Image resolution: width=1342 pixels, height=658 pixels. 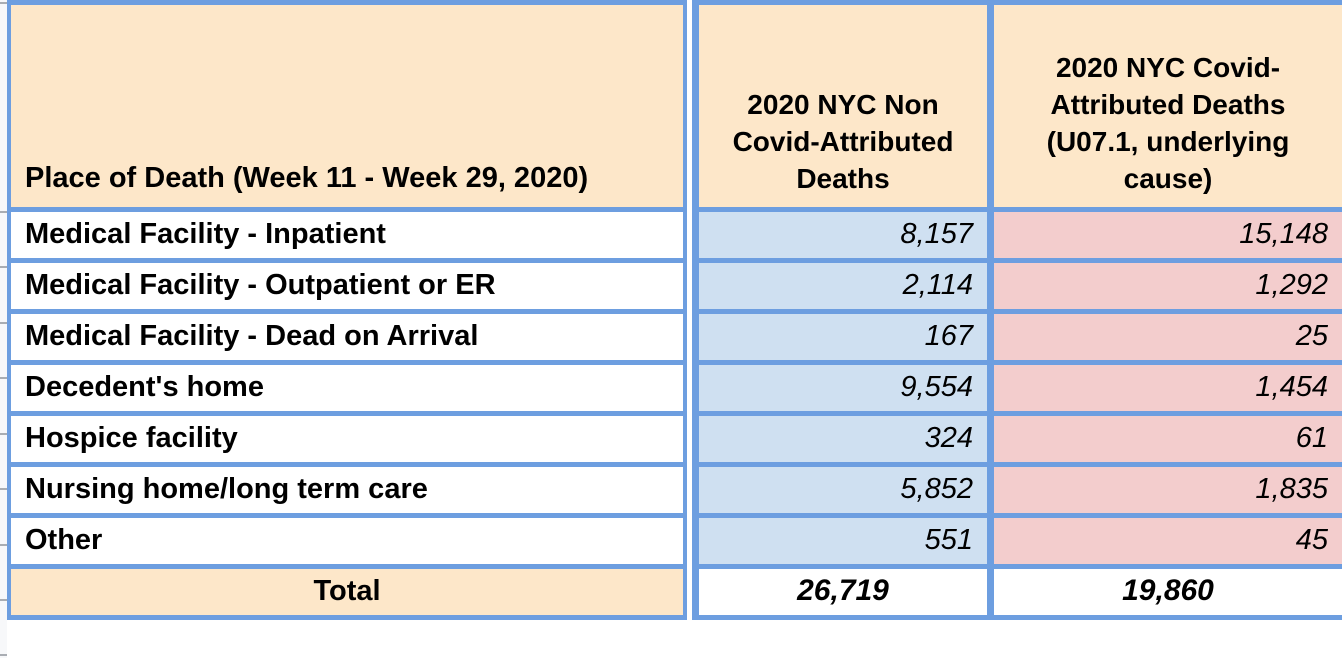 What do you see at coordinates (1164, 235) in the screenshot?
I see `covid-value-inpatient: 15,148` at bounding box center [1164, 235].